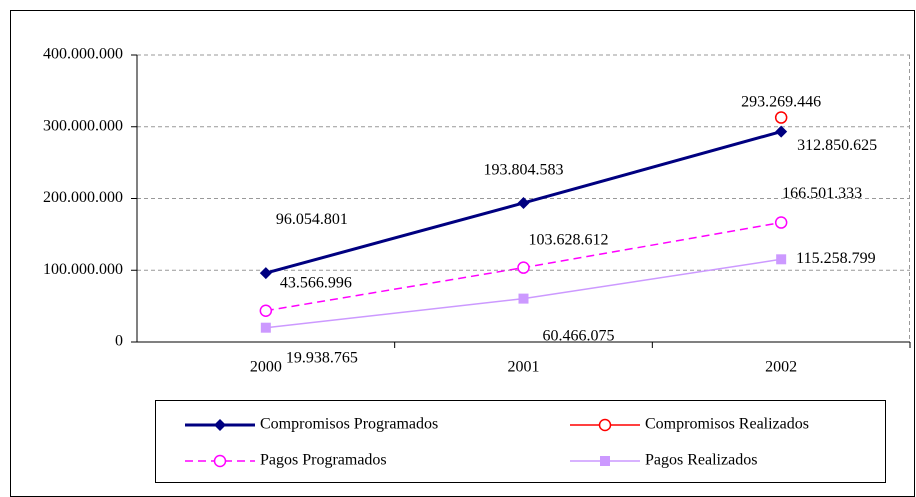 The height and width of the screenshot is (497, 916). Describe the element at coordinates (781, 367) in the screenshot. I see `x-tick-label: 2002` at that location.